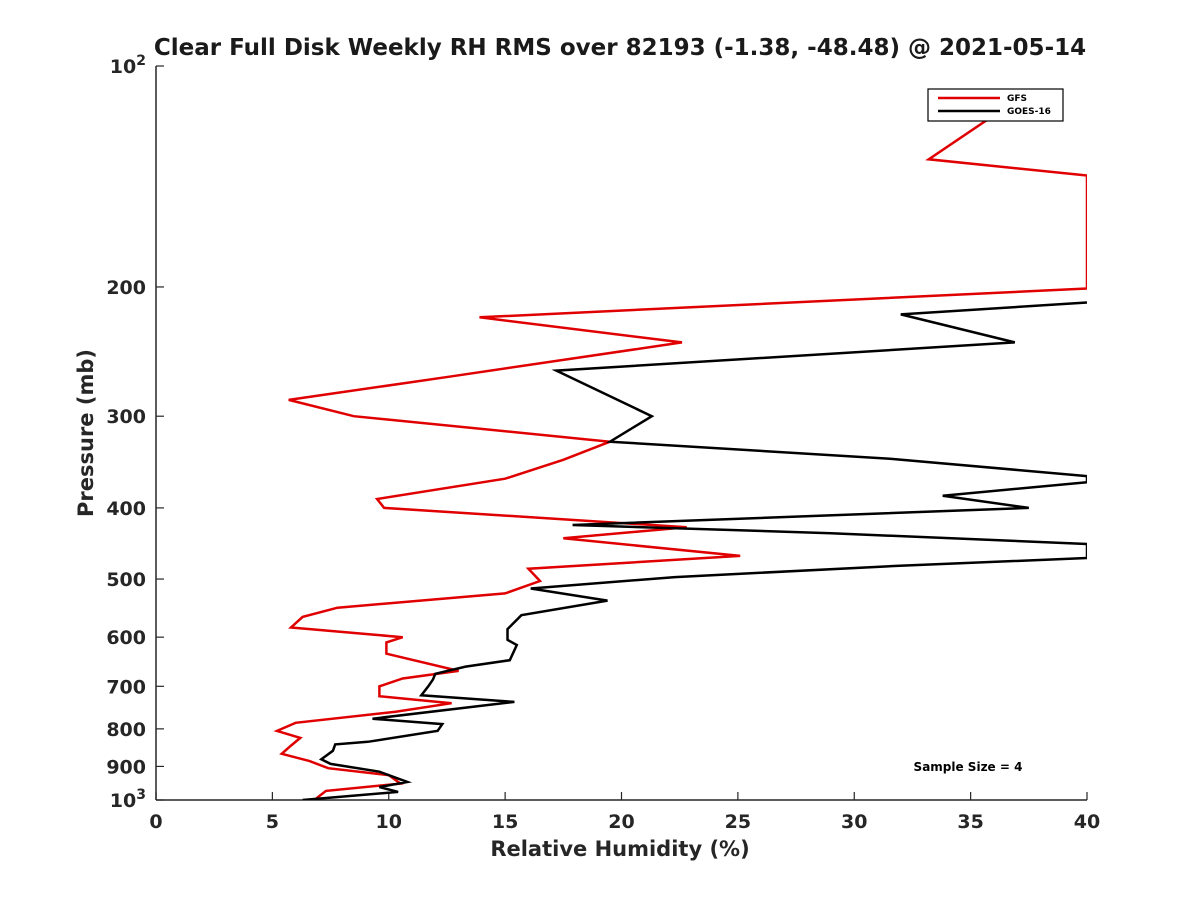 The height and width of the screenshot is (900, 1200). I want to click on legend: GFS GOES-16, so click(995, 105).